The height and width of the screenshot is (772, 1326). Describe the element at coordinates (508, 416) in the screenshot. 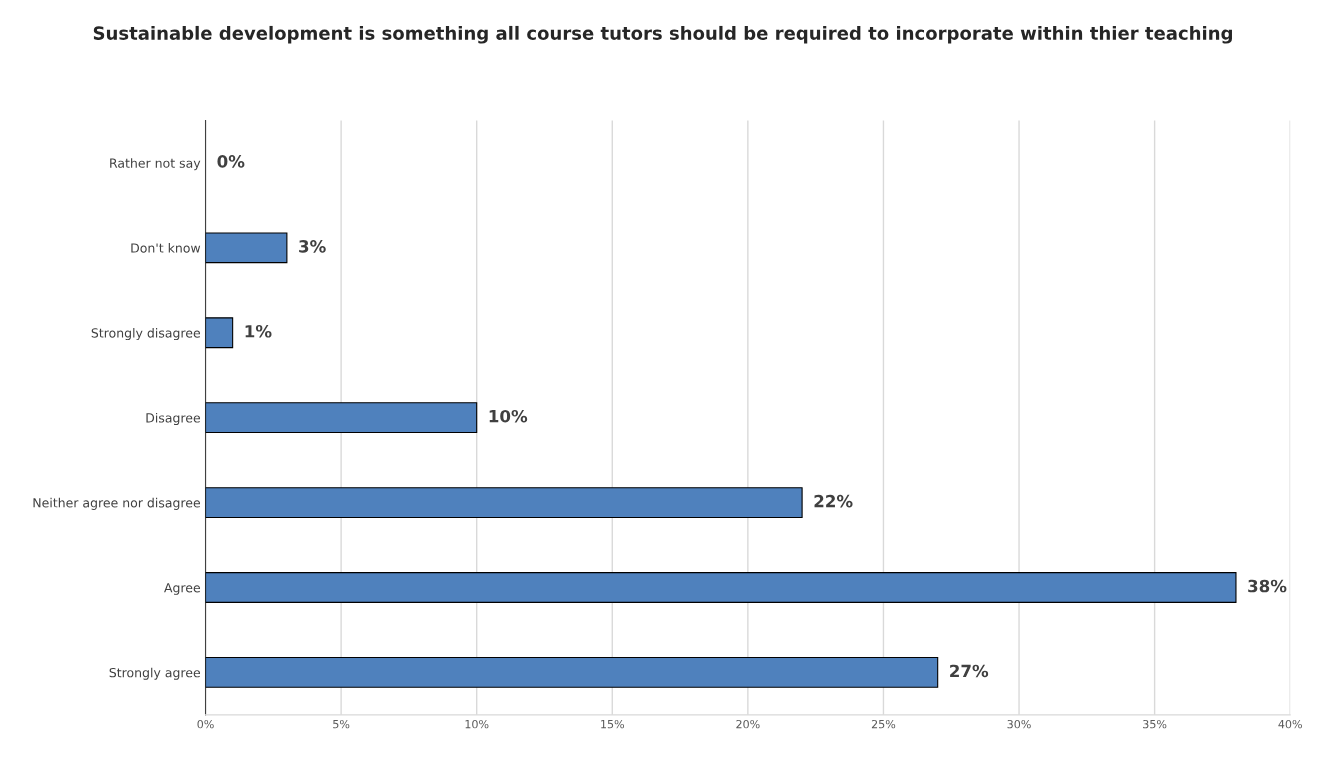

I see `data-label: 10%` at that location.